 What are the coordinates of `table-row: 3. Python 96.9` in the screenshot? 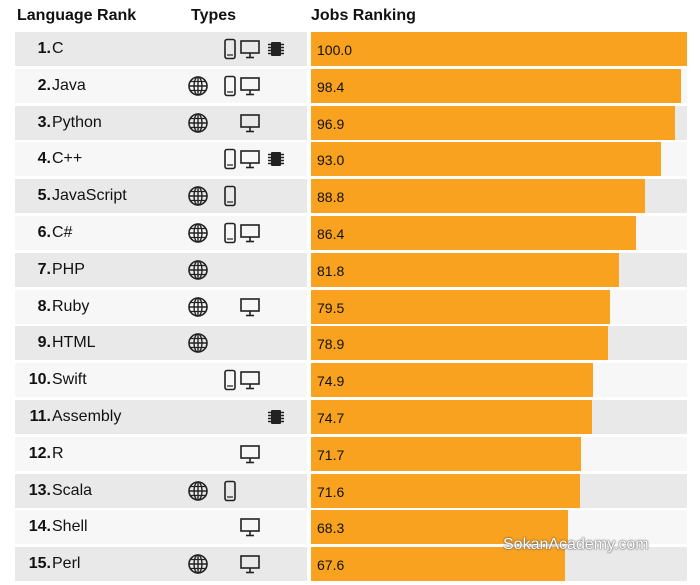 It's located at (351, 122).